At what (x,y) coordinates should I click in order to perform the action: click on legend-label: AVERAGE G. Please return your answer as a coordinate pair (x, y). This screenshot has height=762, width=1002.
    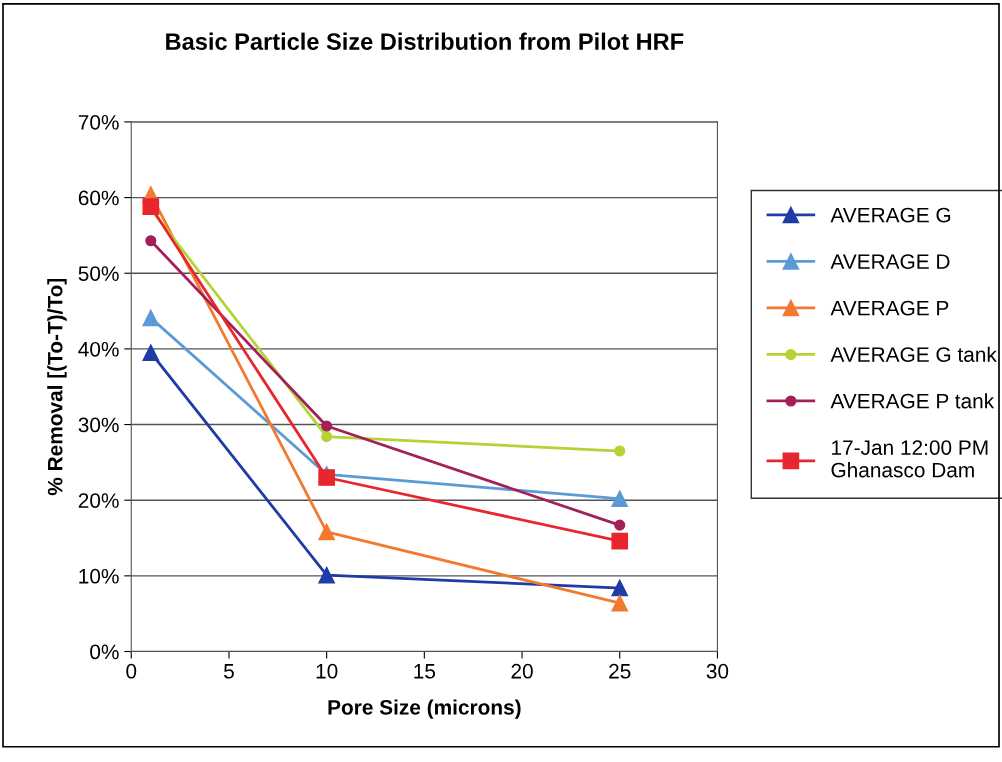
    Looking at the image, I should click on (890, 215).